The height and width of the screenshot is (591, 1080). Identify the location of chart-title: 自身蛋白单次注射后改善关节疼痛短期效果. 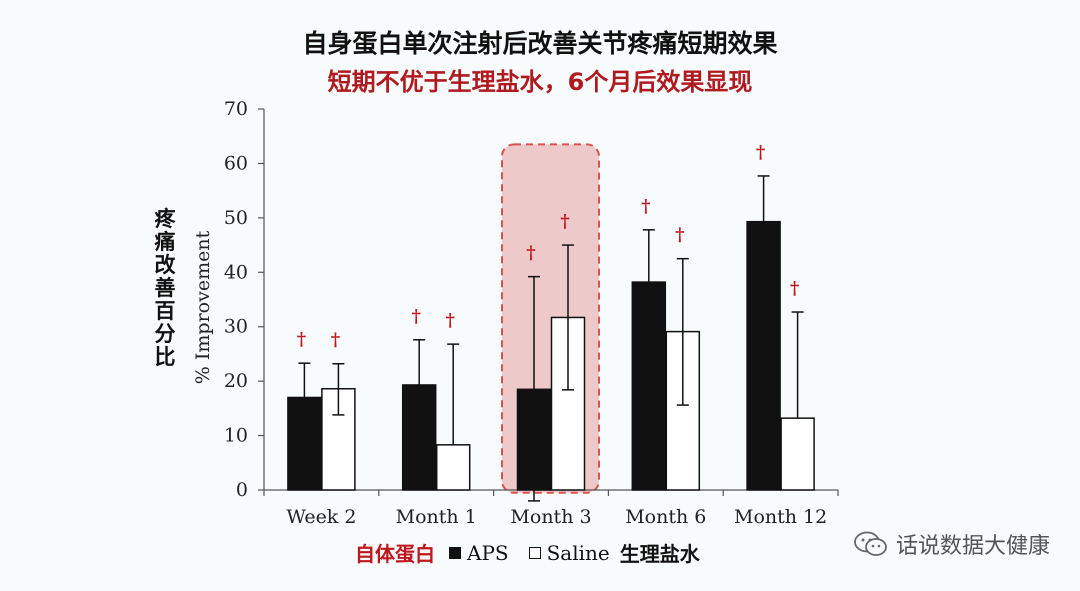
(540, 43).